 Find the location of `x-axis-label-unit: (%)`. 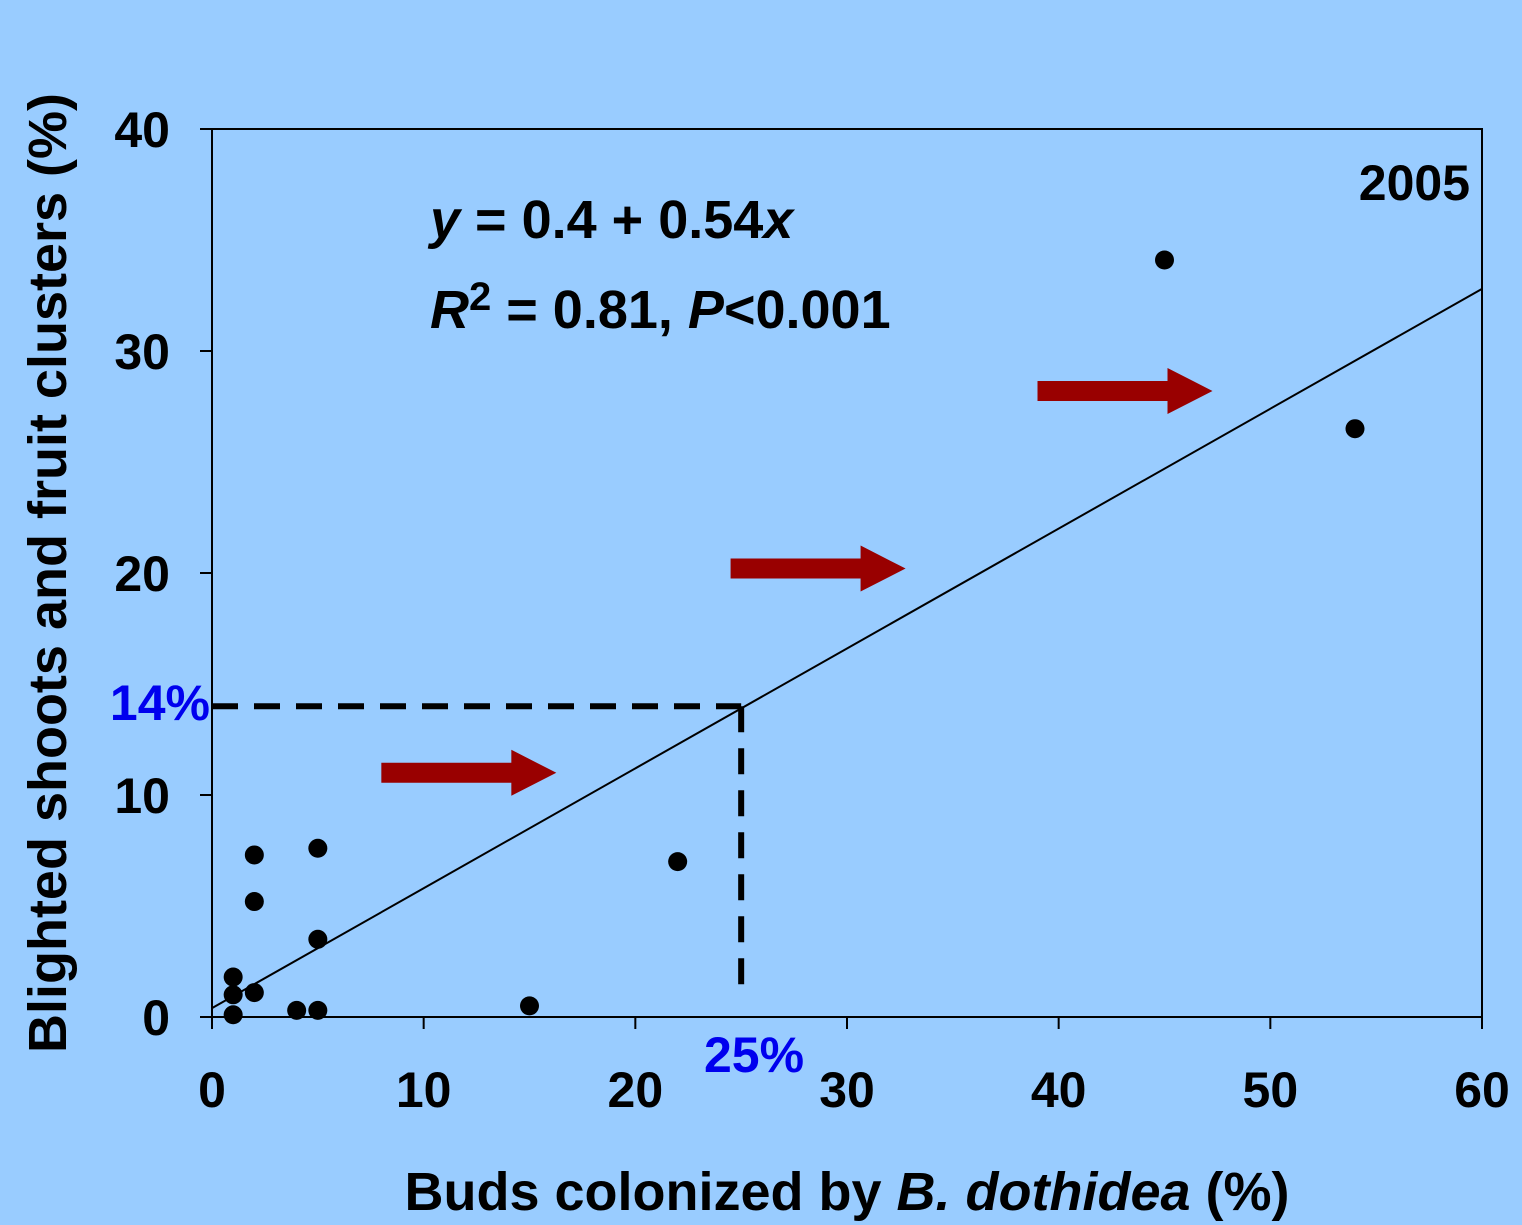

x-axis-label-unit: (%) is located at coordinates (1240, 1192).